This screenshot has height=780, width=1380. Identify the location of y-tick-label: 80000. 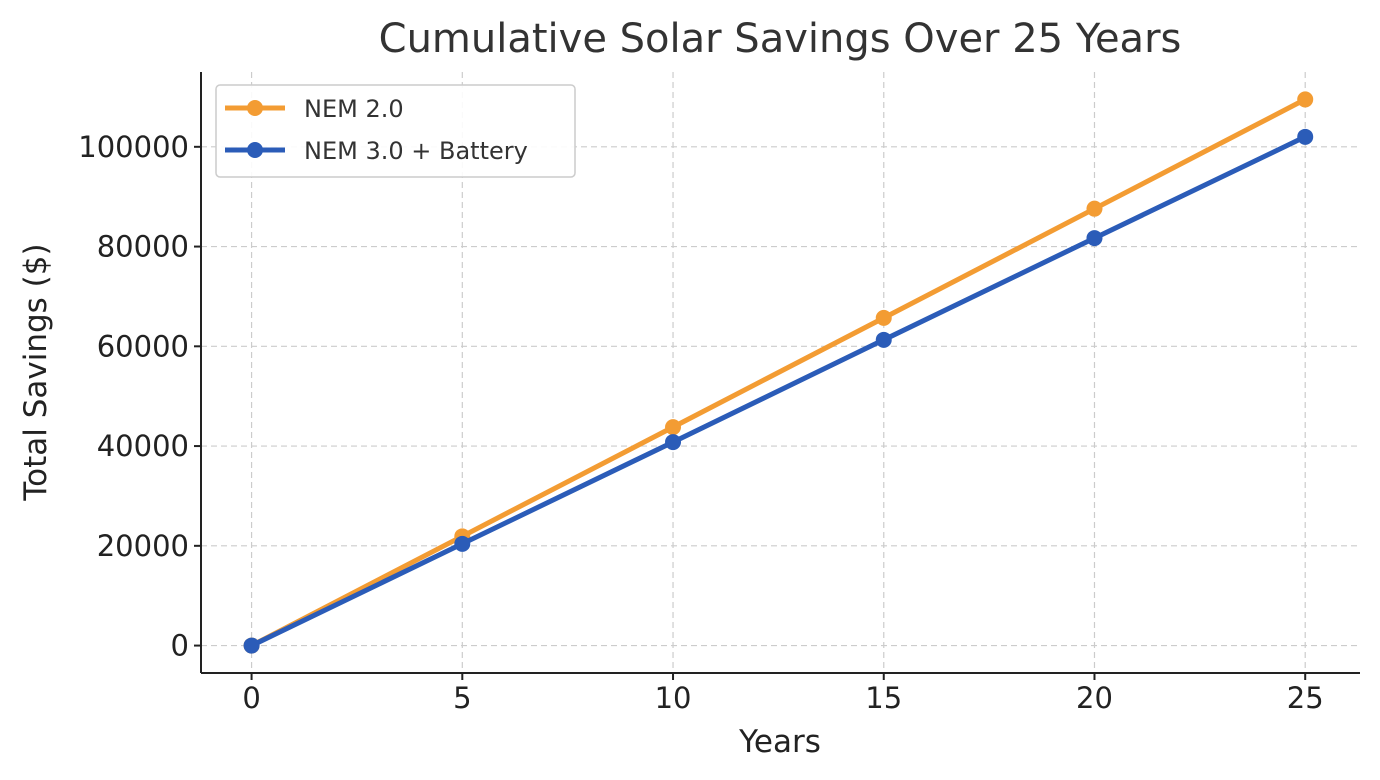
(143, 247).